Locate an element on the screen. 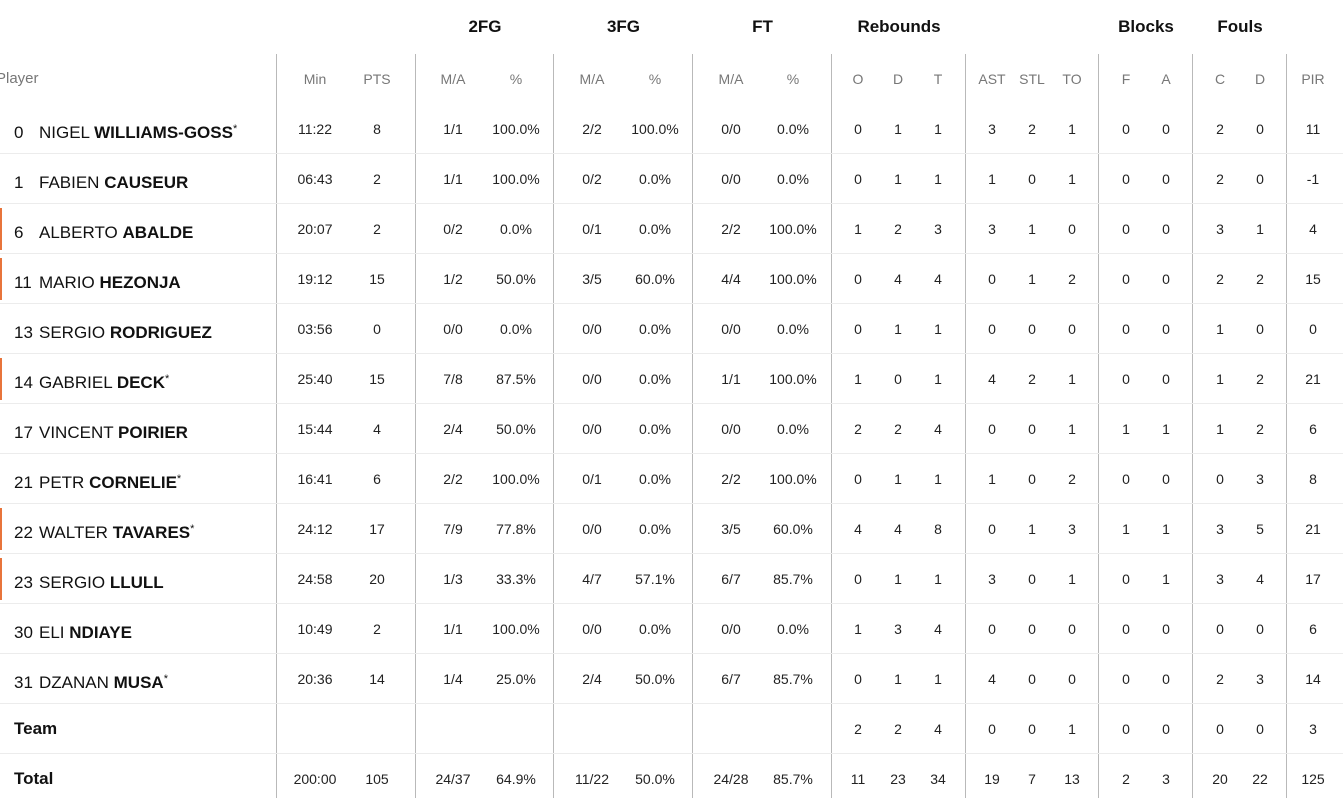  player-first-name: PETR is located at coordinates (62, 482).